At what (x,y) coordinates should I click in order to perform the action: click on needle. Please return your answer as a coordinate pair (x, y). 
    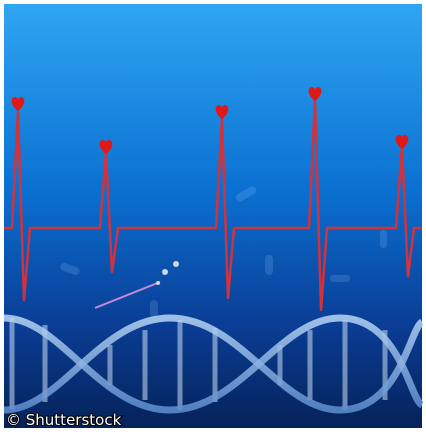
    Looking at the image, I should click on (127, 295).